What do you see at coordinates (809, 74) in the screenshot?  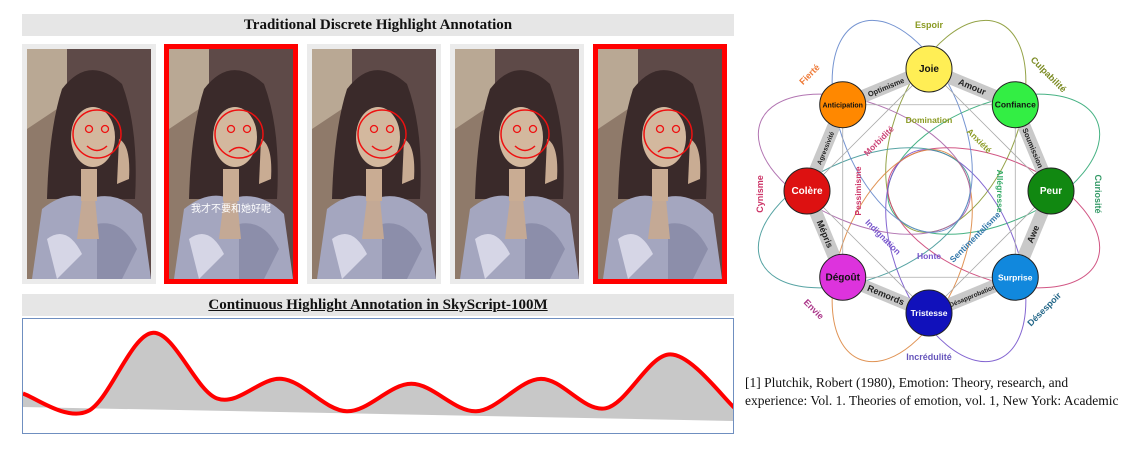 I see `secondary-dyad-label: Fierté` at bounding box center [809, 74].